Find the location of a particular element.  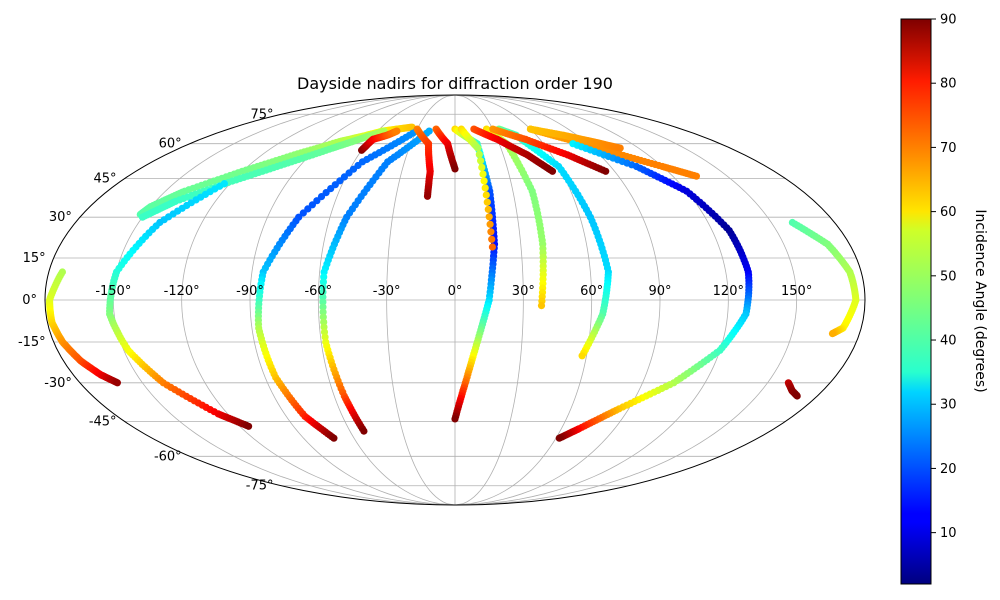

lon-tick-label: -90° is located at coordinates (250, 291).